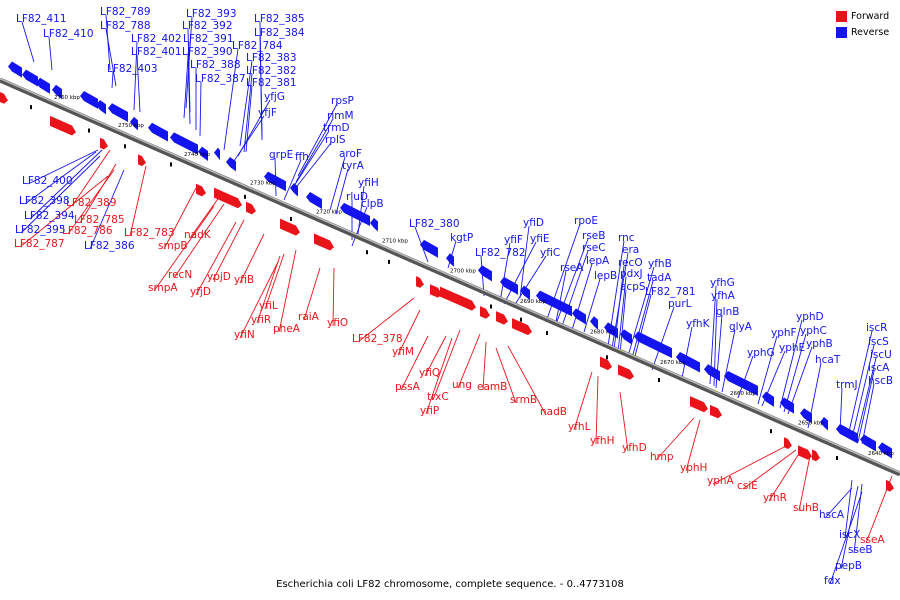 The height and width of the screenshot is (600, 900). What do you see at coordinates (630, 250) in the screenshot?
I see `reverse-gene-label: era` at bounding box center [630, 250].